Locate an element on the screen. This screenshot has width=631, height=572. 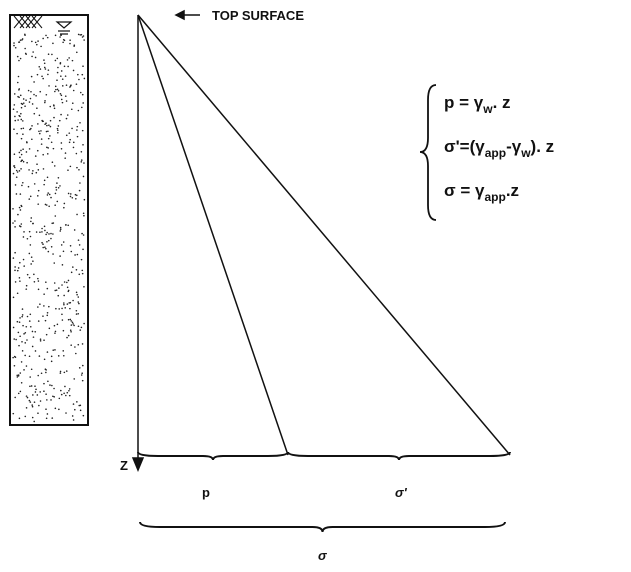
equation-text: p = γ is located at coordinates (464, 102).